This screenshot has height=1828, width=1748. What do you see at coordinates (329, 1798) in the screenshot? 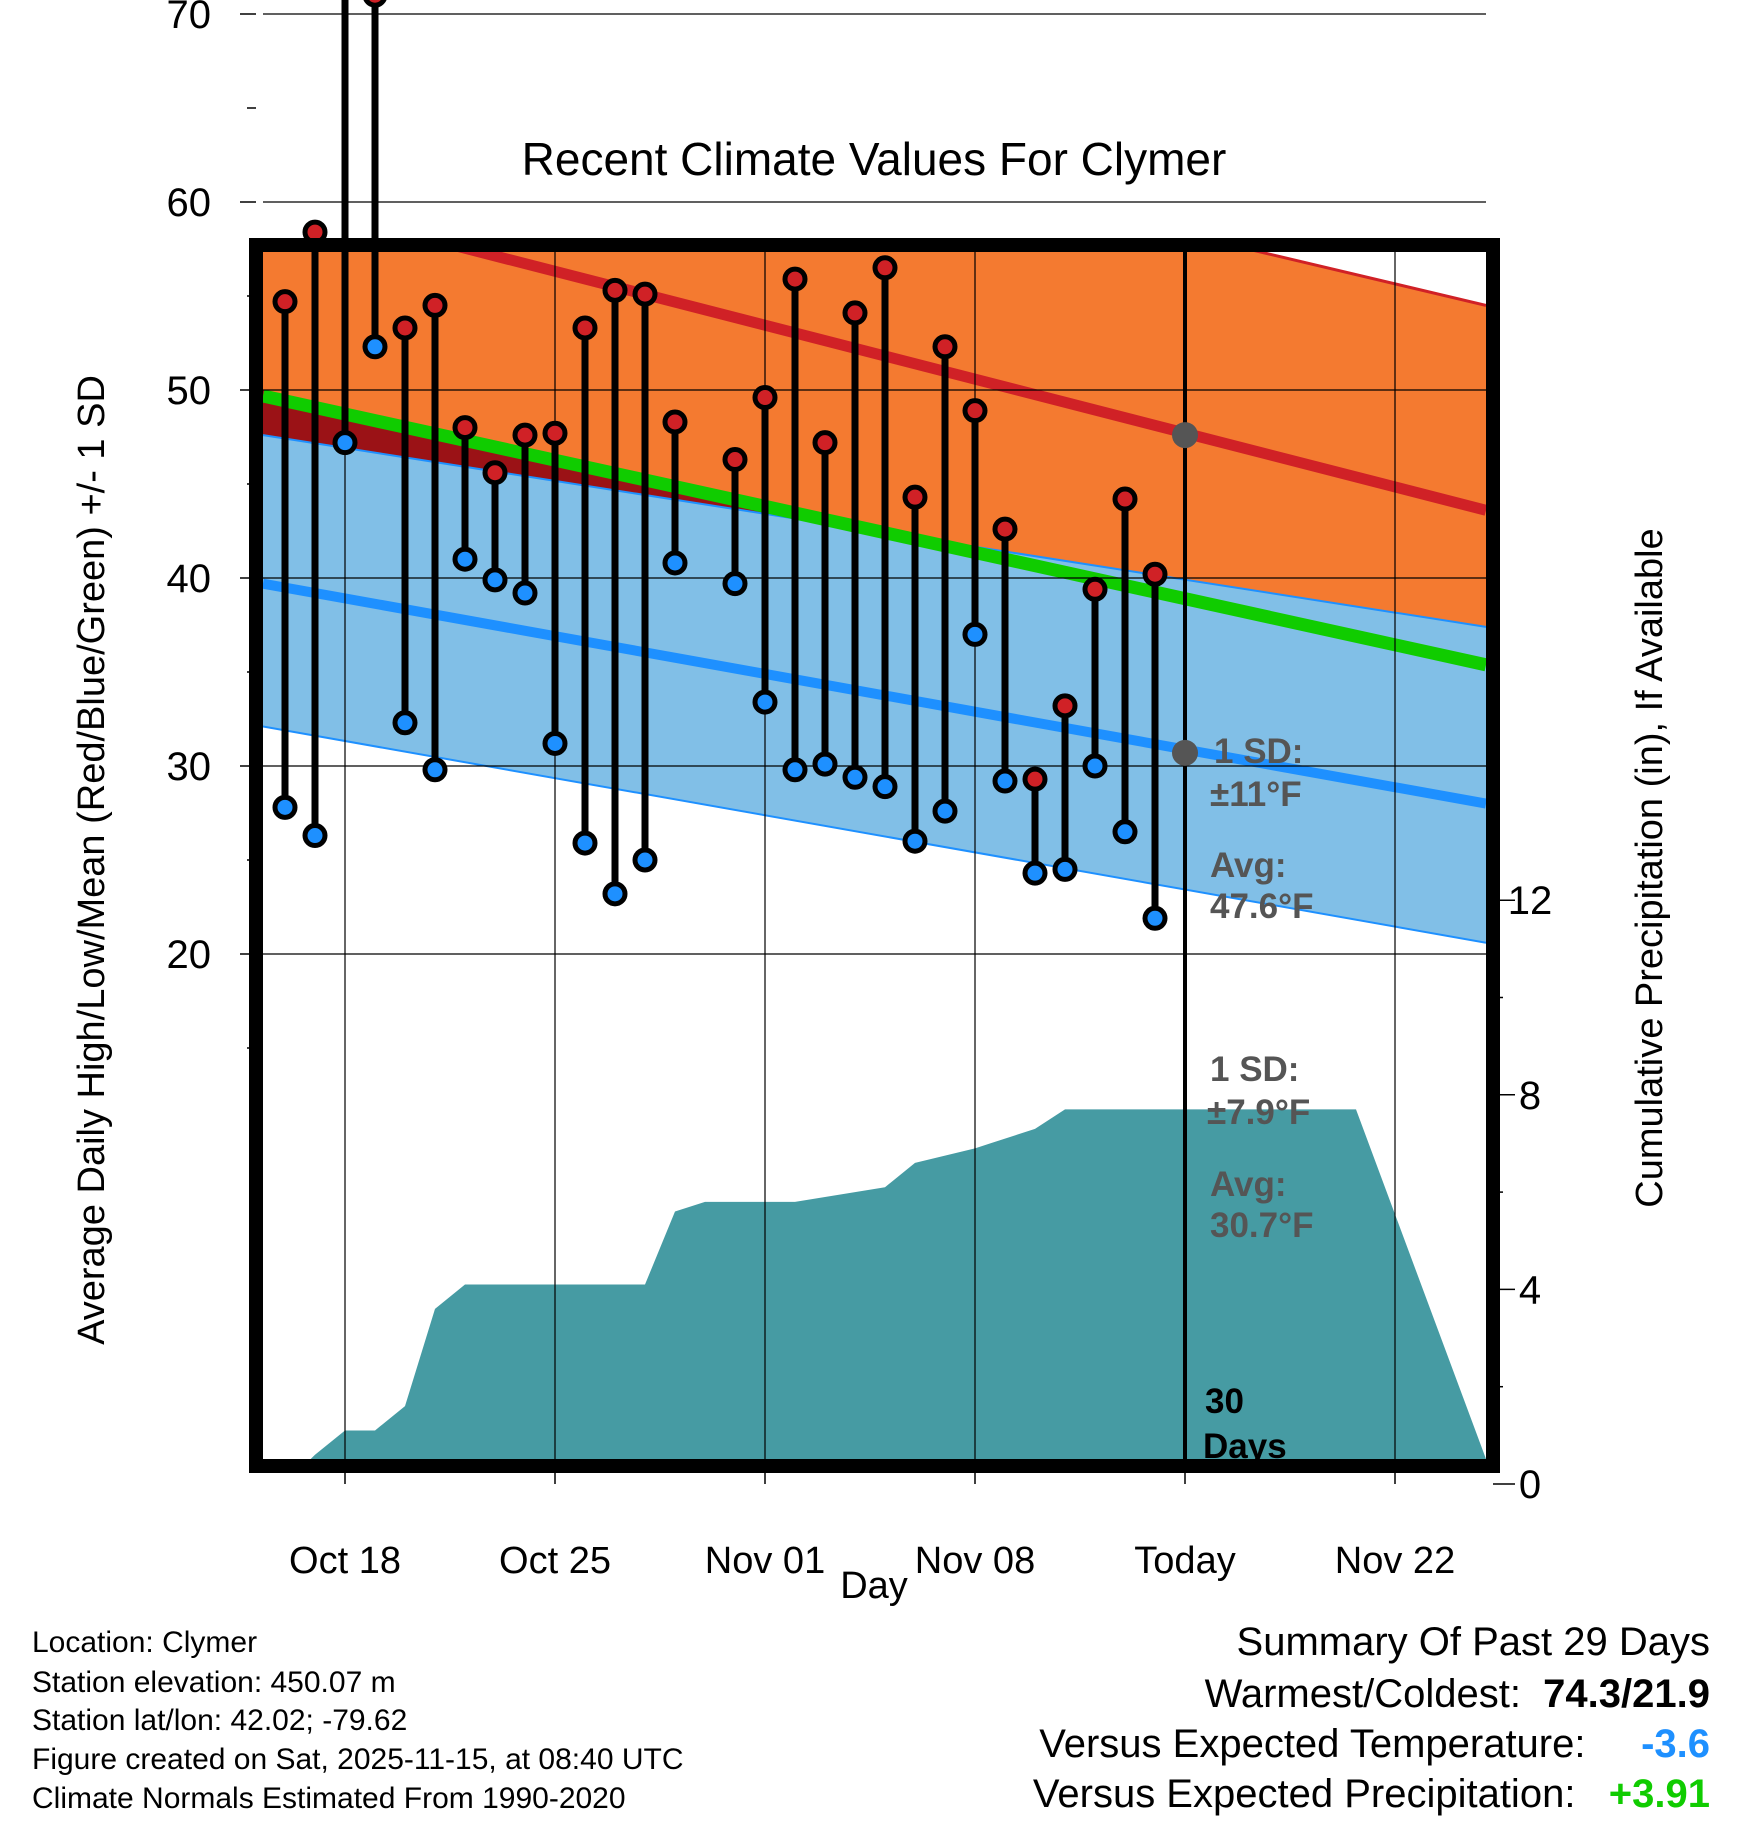
I see `climate-normals-note: Climate Normals Estimated From 1990-2020` at bounding box center [329, 1798].